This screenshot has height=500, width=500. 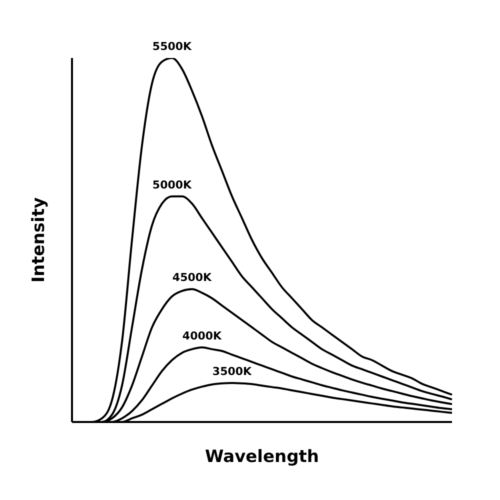 I want to click on series-label: 4500K, so click(x=192, y=277).